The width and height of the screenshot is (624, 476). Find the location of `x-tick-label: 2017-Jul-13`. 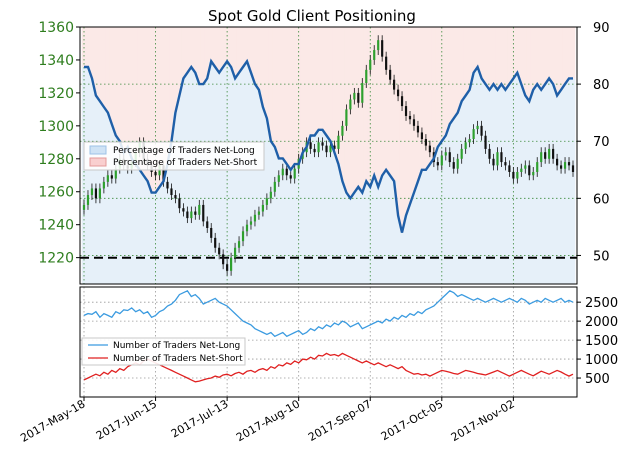

x-tick-label: 2017-Jul-13 is located at coordinates (200, 418).